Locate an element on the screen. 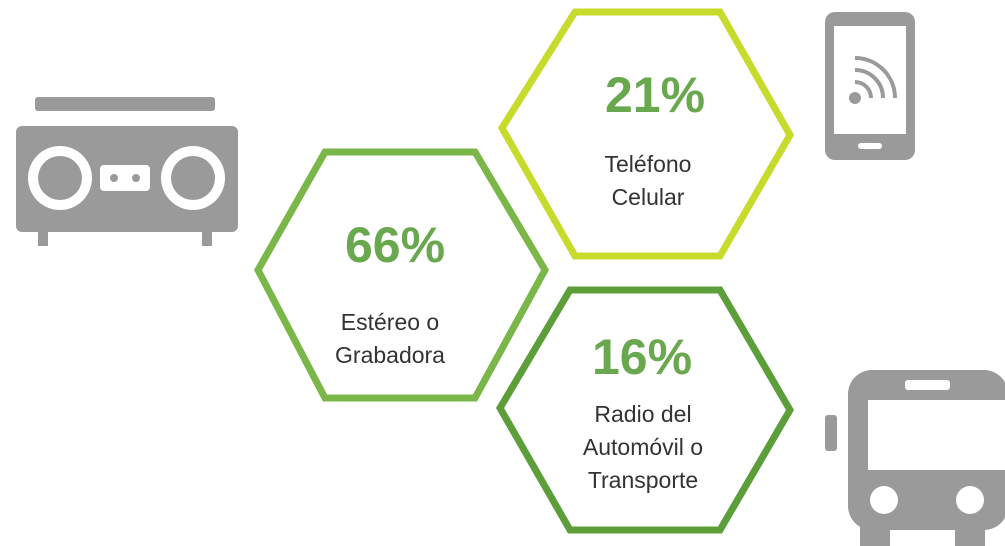 The width and height of the screenshot is (1005, 546). label-line: Transporte is located at coordinates (643, 480).